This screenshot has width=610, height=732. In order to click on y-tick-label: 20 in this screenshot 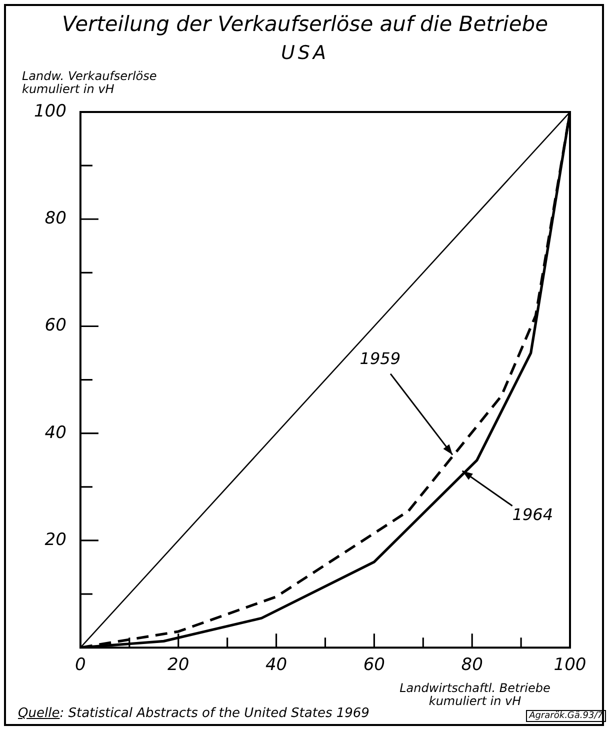, I will do `click(55, 540)`.